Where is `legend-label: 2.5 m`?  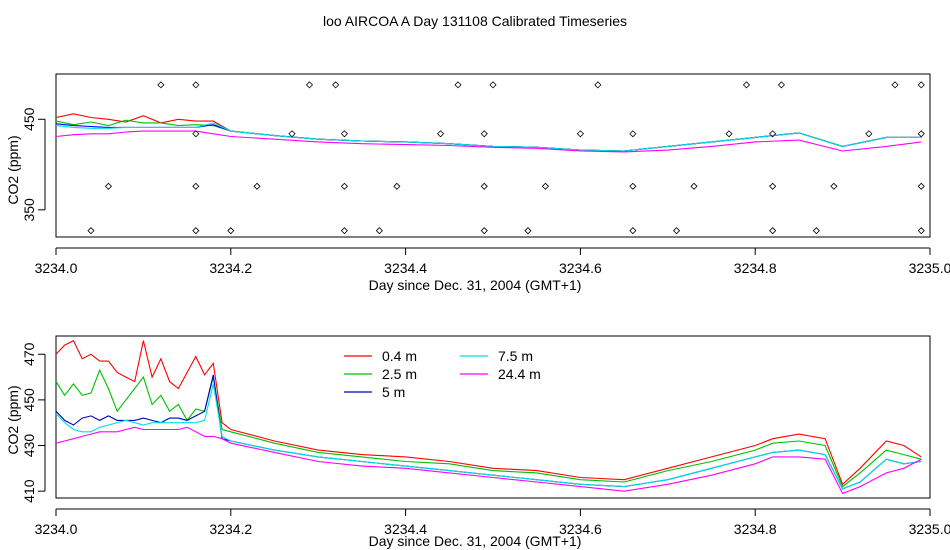
legend-label: 2.5 m is located at coordinates (399, 374).